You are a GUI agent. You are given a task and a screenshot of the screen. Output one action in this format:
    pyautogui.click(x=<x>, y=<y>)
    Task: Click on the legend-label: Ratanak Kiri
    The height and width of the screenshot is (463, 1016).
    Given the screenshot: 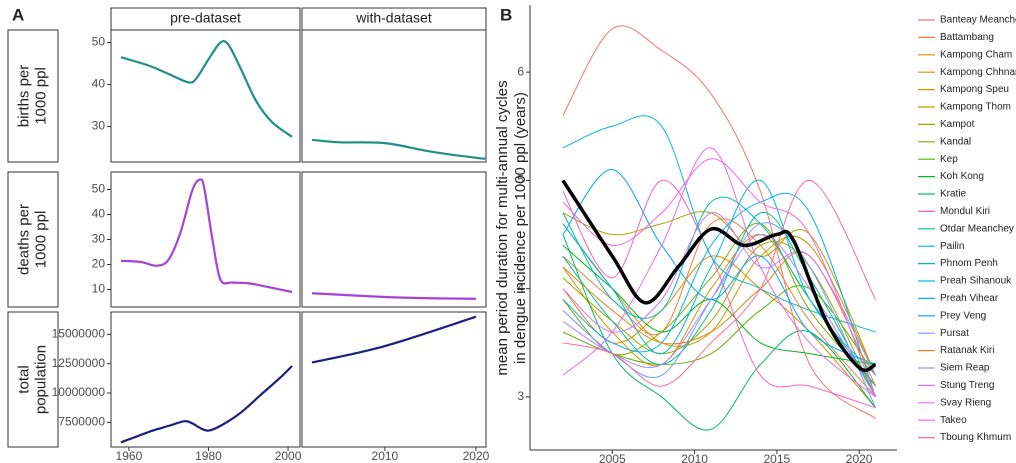 What is the action you would take?
    pyautogui.click(x=967, y=350)
    